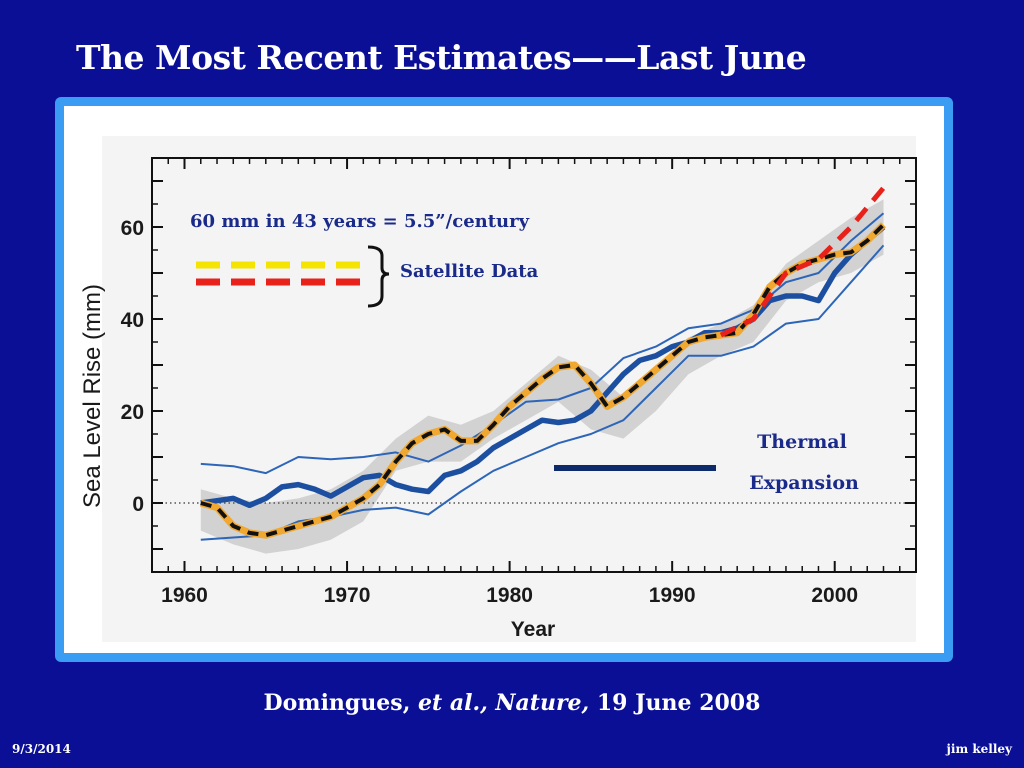 The width and height of the screenshot is (1024, 768). Describe the element at coordinates (706, 462) in the screenshot. I see `thermal-legend: Thermal Expansion` at that location.